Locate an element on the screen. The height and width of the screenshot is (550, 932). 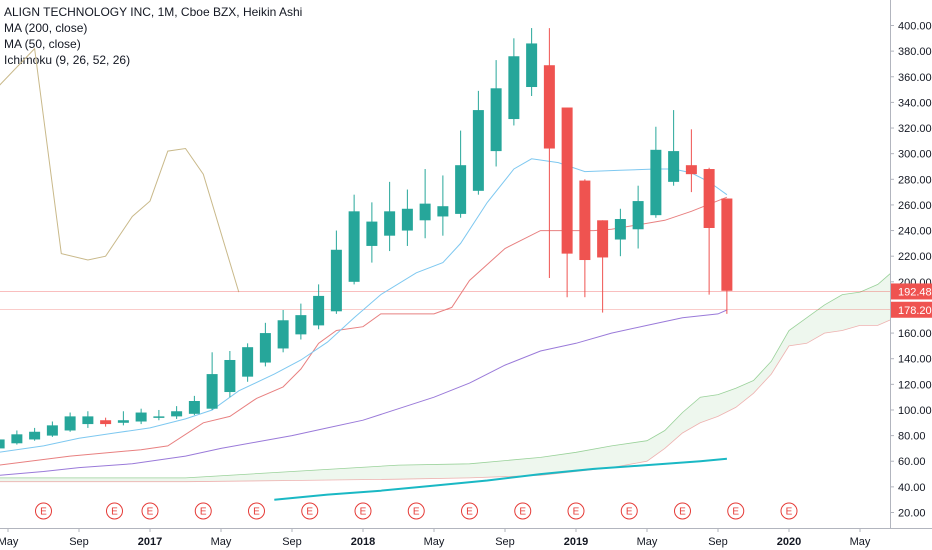
earnings-marker-1: E is located at coordinates (114, 511).